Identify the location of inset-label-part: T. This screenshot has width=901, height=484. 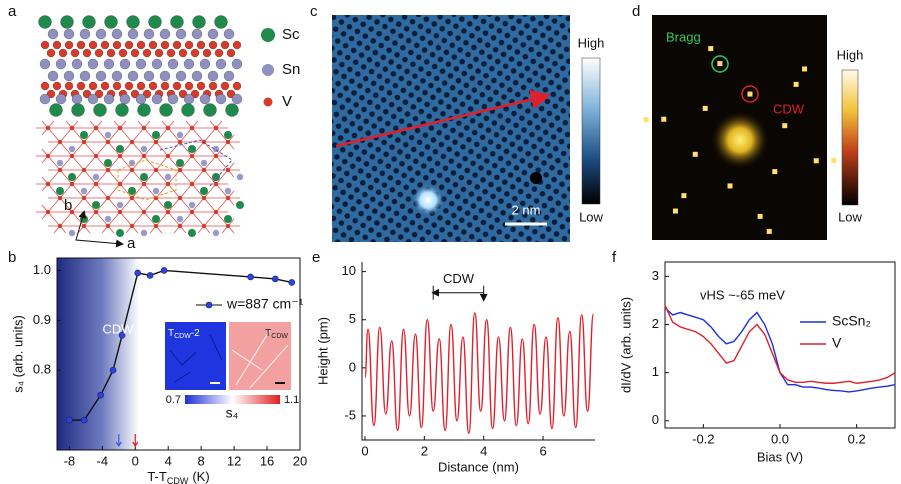
(171, 333).